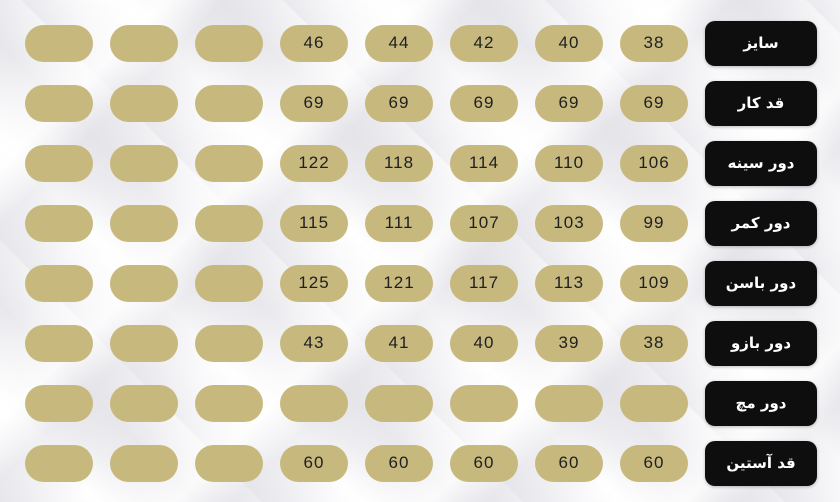 Image resolution: width=840 pixels, height=502 pixels. I want to click on table-row: 43 41 40 39 38 دور بازو, so click(421, 343).